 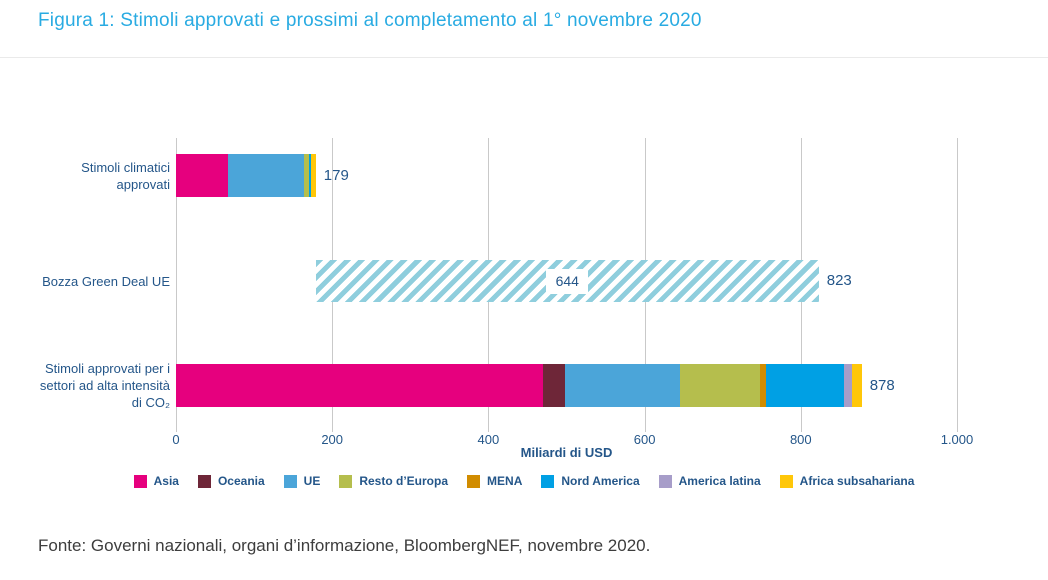 I want to click on legend-item-africa-subsahariana: Africa subsahariana, so click(x=847, y=481).